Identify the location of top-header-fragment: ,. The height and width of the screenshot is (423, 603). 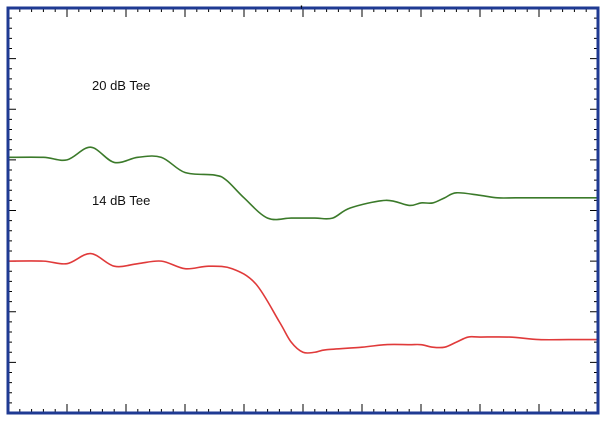
(301, 5).